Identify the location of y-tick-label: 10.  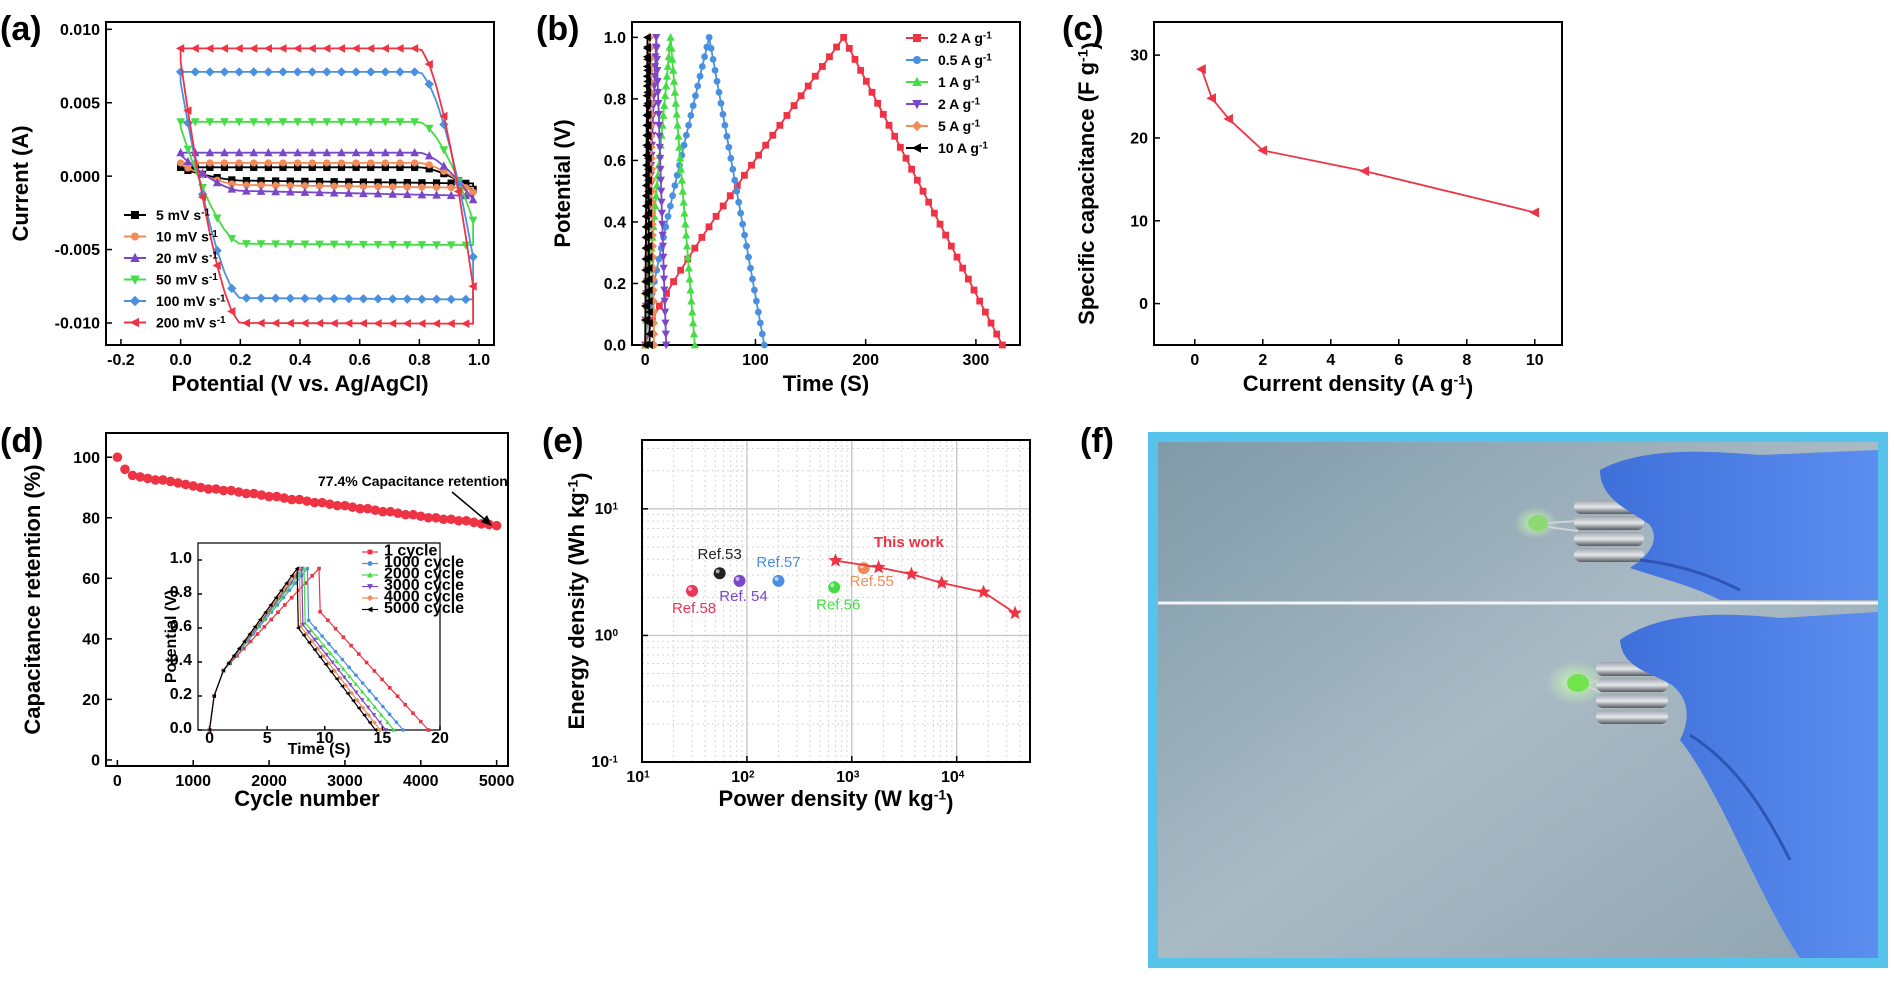
(1139, 221).